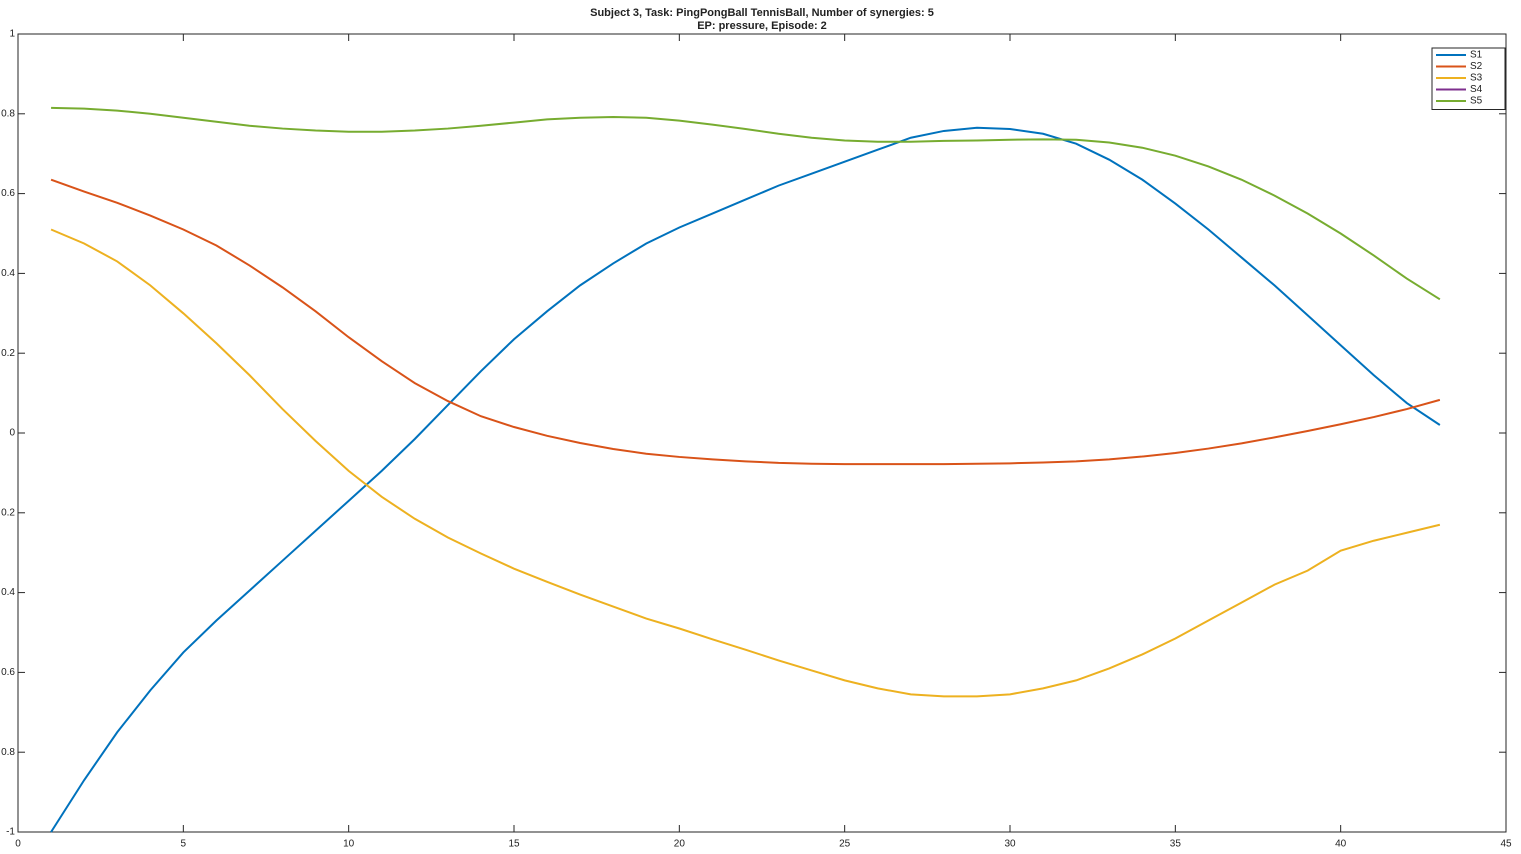 The image size is (1521, 854). Describe the element at coordinates (1176, 844) in the screenshot. I see `x-tick-label: 35` at that location.